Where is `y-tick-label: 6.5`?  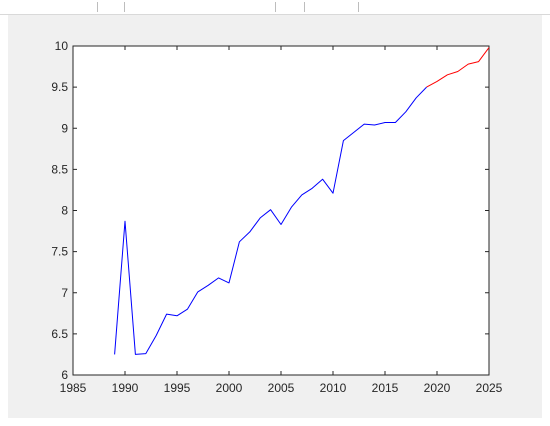
y-tick-label: 6.5 is located at coordinates (59, 334).